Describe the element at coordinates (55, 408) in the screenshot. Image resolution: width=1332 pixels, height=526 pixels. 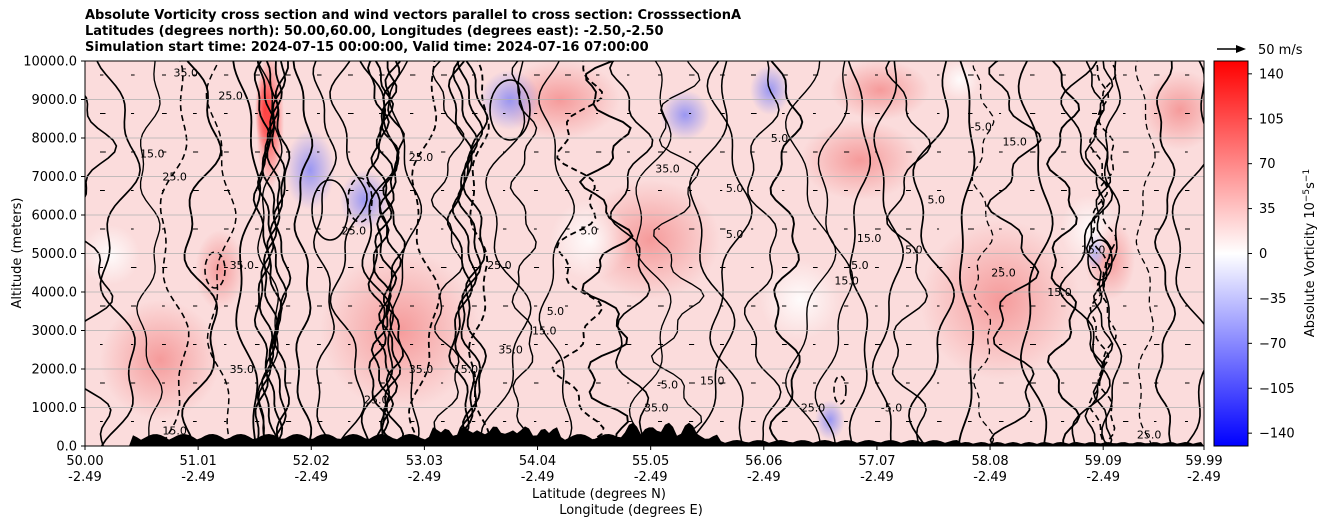
I see `y-tick-label-1: 1000.0` at that location.